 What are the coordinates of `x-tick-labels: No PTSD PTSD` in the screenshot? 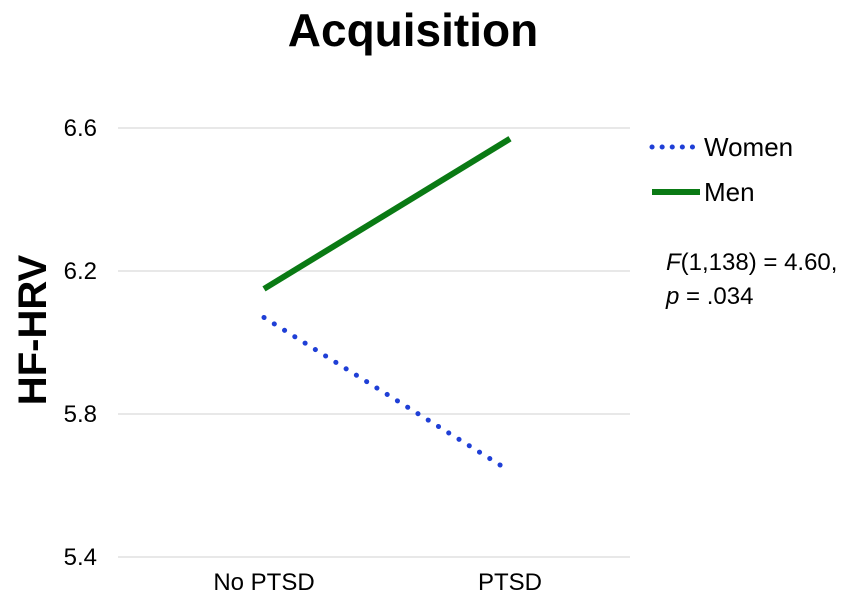 It's located at (377, 582).